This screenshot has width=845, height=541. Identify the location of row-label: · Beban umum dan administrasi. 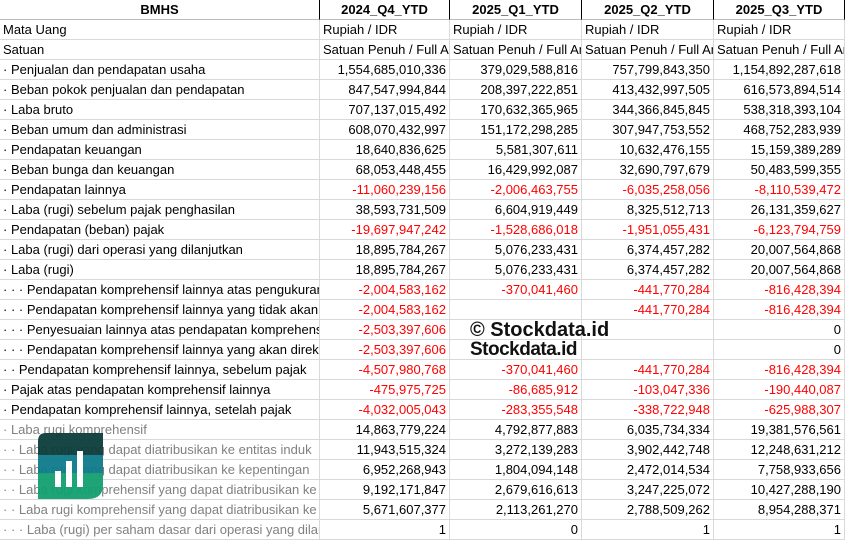
(160, 130).